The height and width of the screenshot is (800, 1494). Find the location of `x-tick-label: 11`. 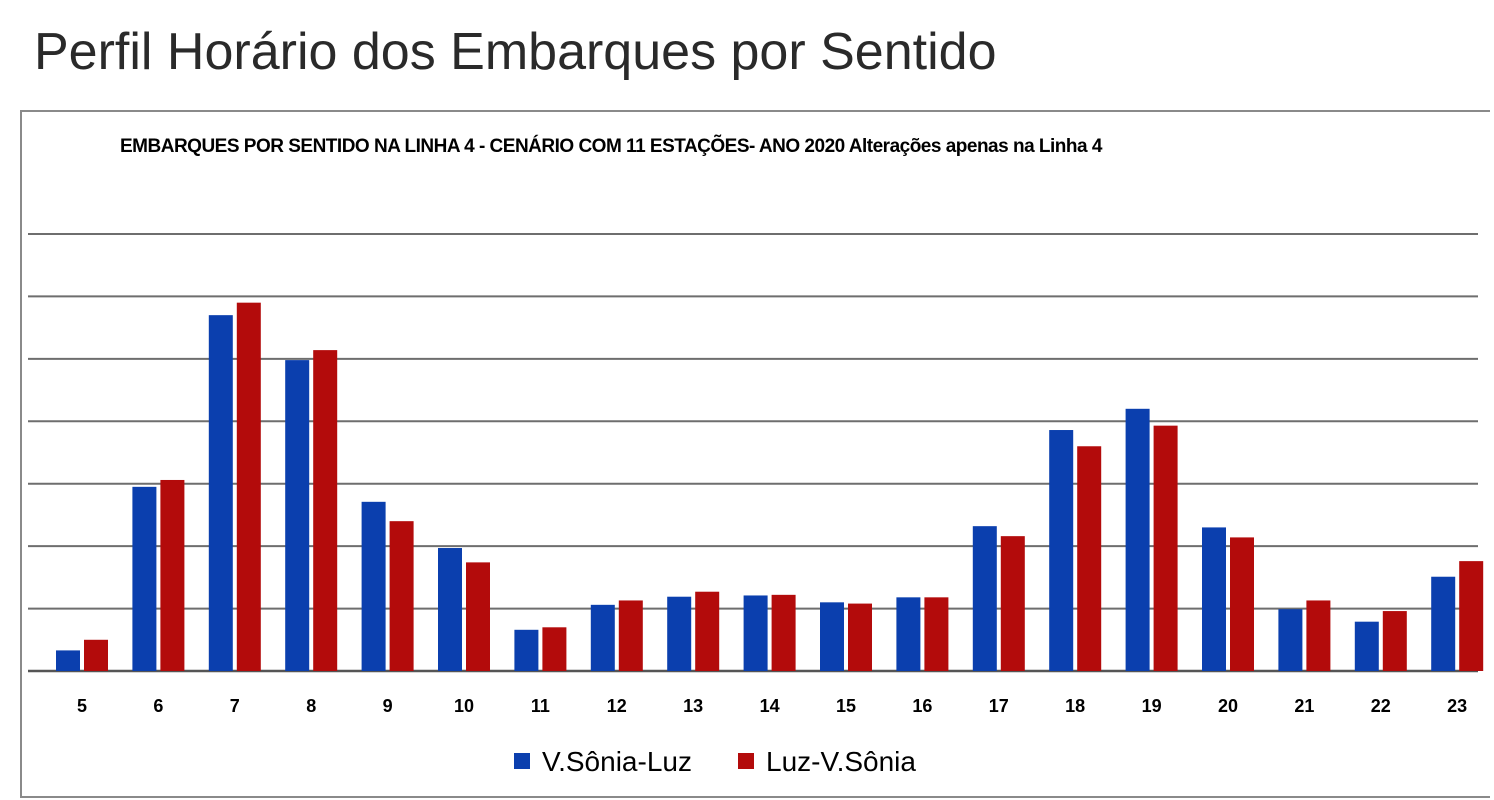

x-tick-label: 11 is located at coordinates (540, 706).